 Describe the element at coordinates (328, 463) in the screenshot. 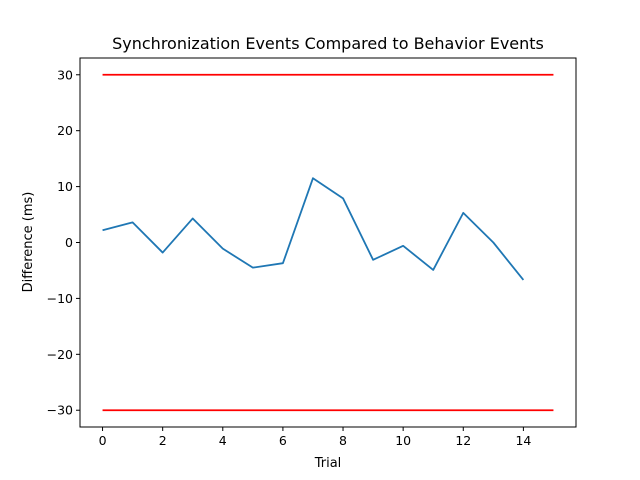

I see `x-axis-label: Trial` at that location.